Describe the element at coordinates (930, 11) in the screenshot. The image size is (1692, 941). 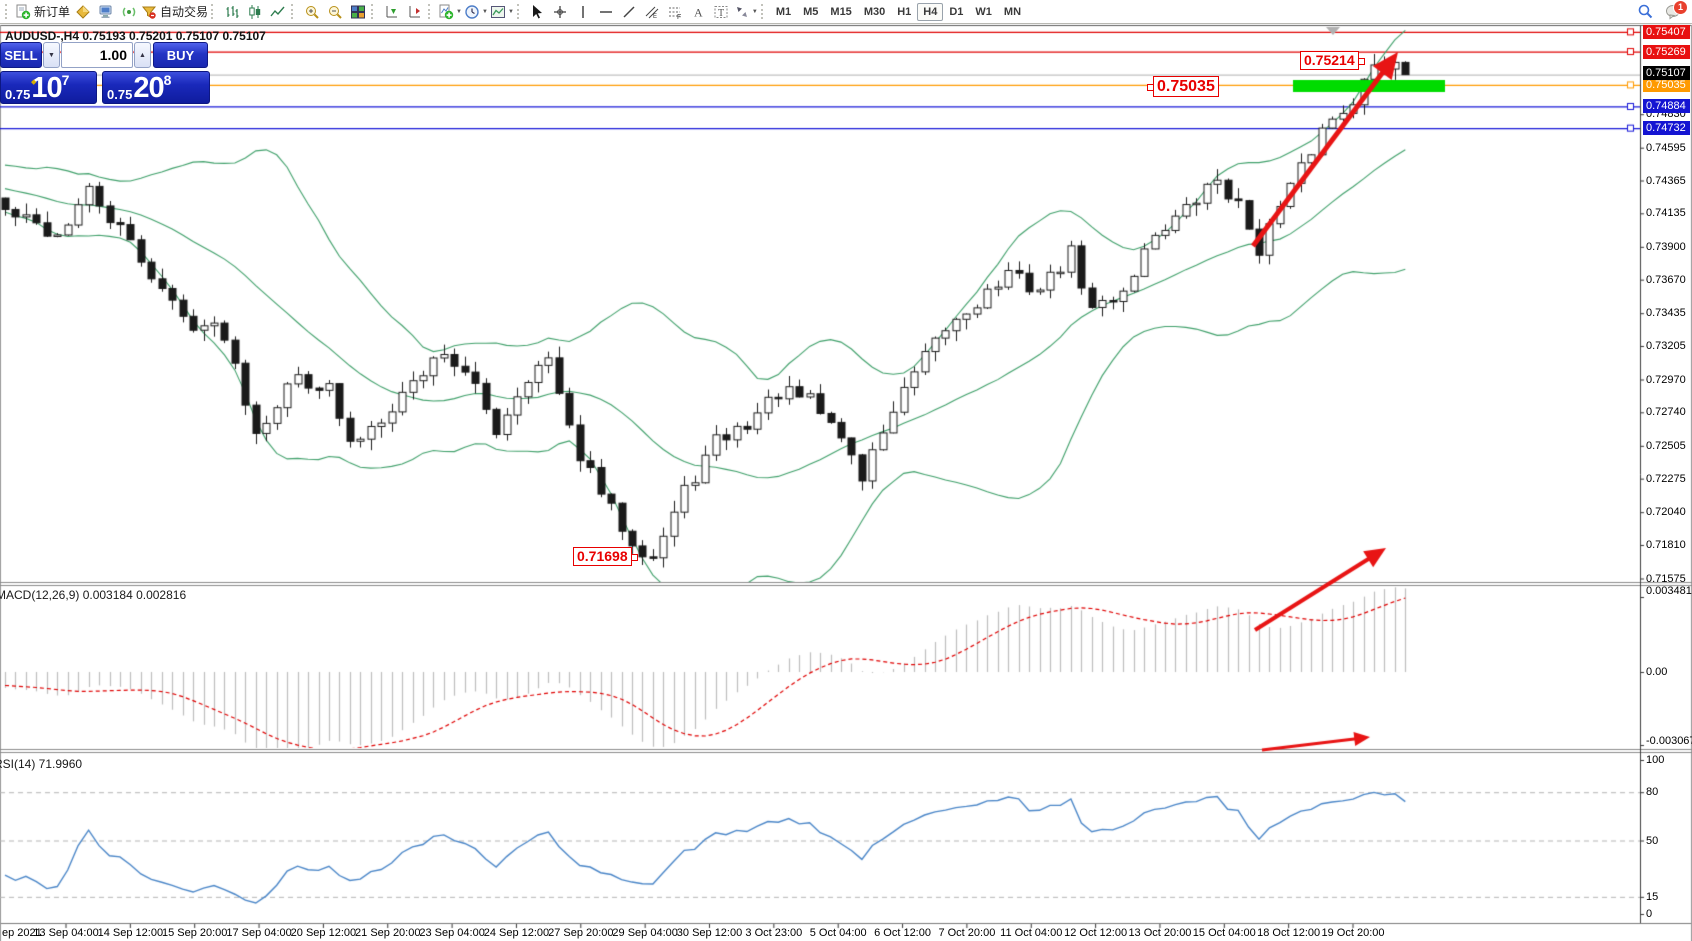
I see `timeframe-H4: H4` at that location.